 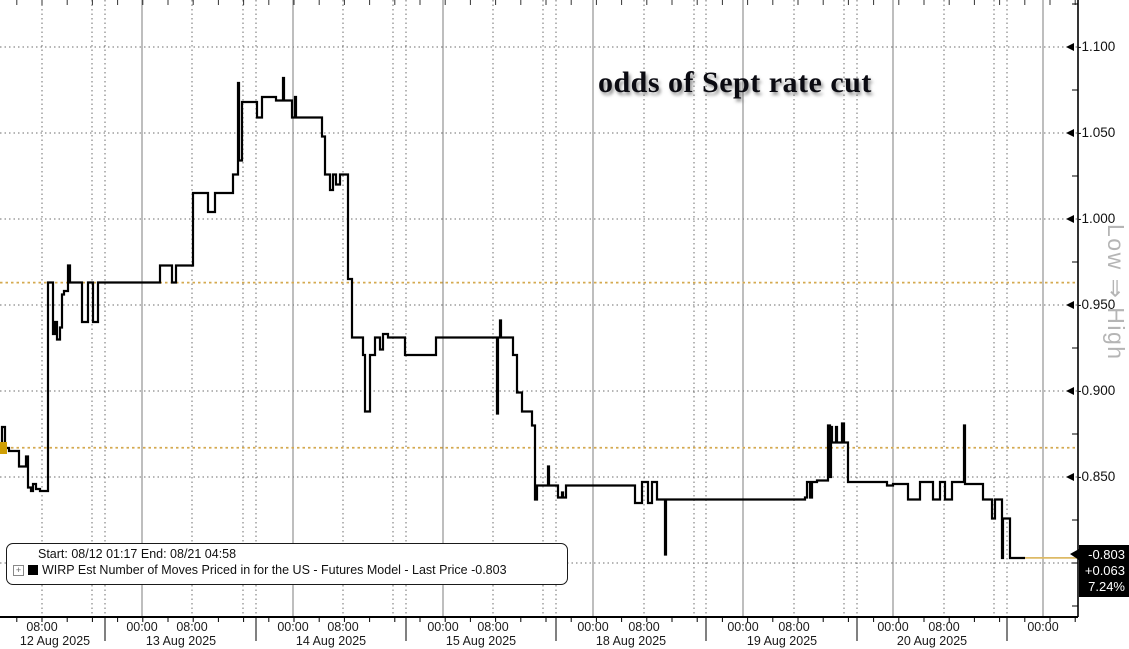 What do you see at coordinates (1074, 554) in the screenshot?
I see `price-flag-arrow-icon` at bounding box center [1074, 554].